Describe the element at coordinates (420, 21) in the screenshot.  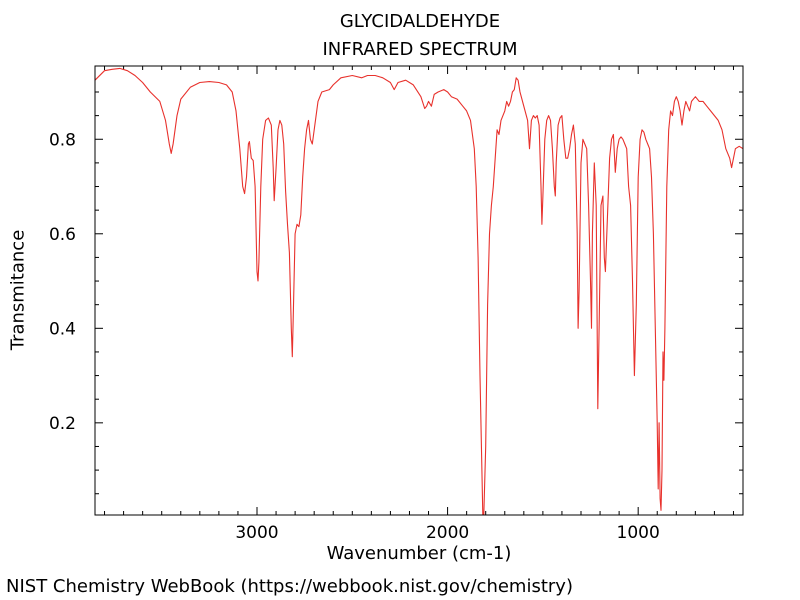
I see `chart-title-line-1: GLYCIDALDEHYDE` at that location.